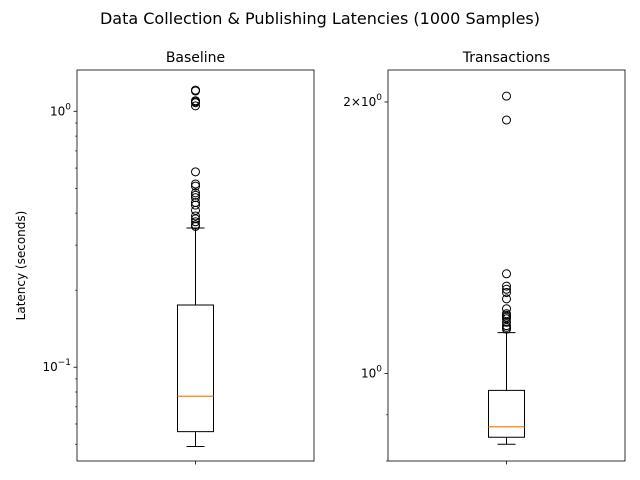 The image size is (640, 480). I want to click on y-tick-label: 2×100, so click(362, 101).